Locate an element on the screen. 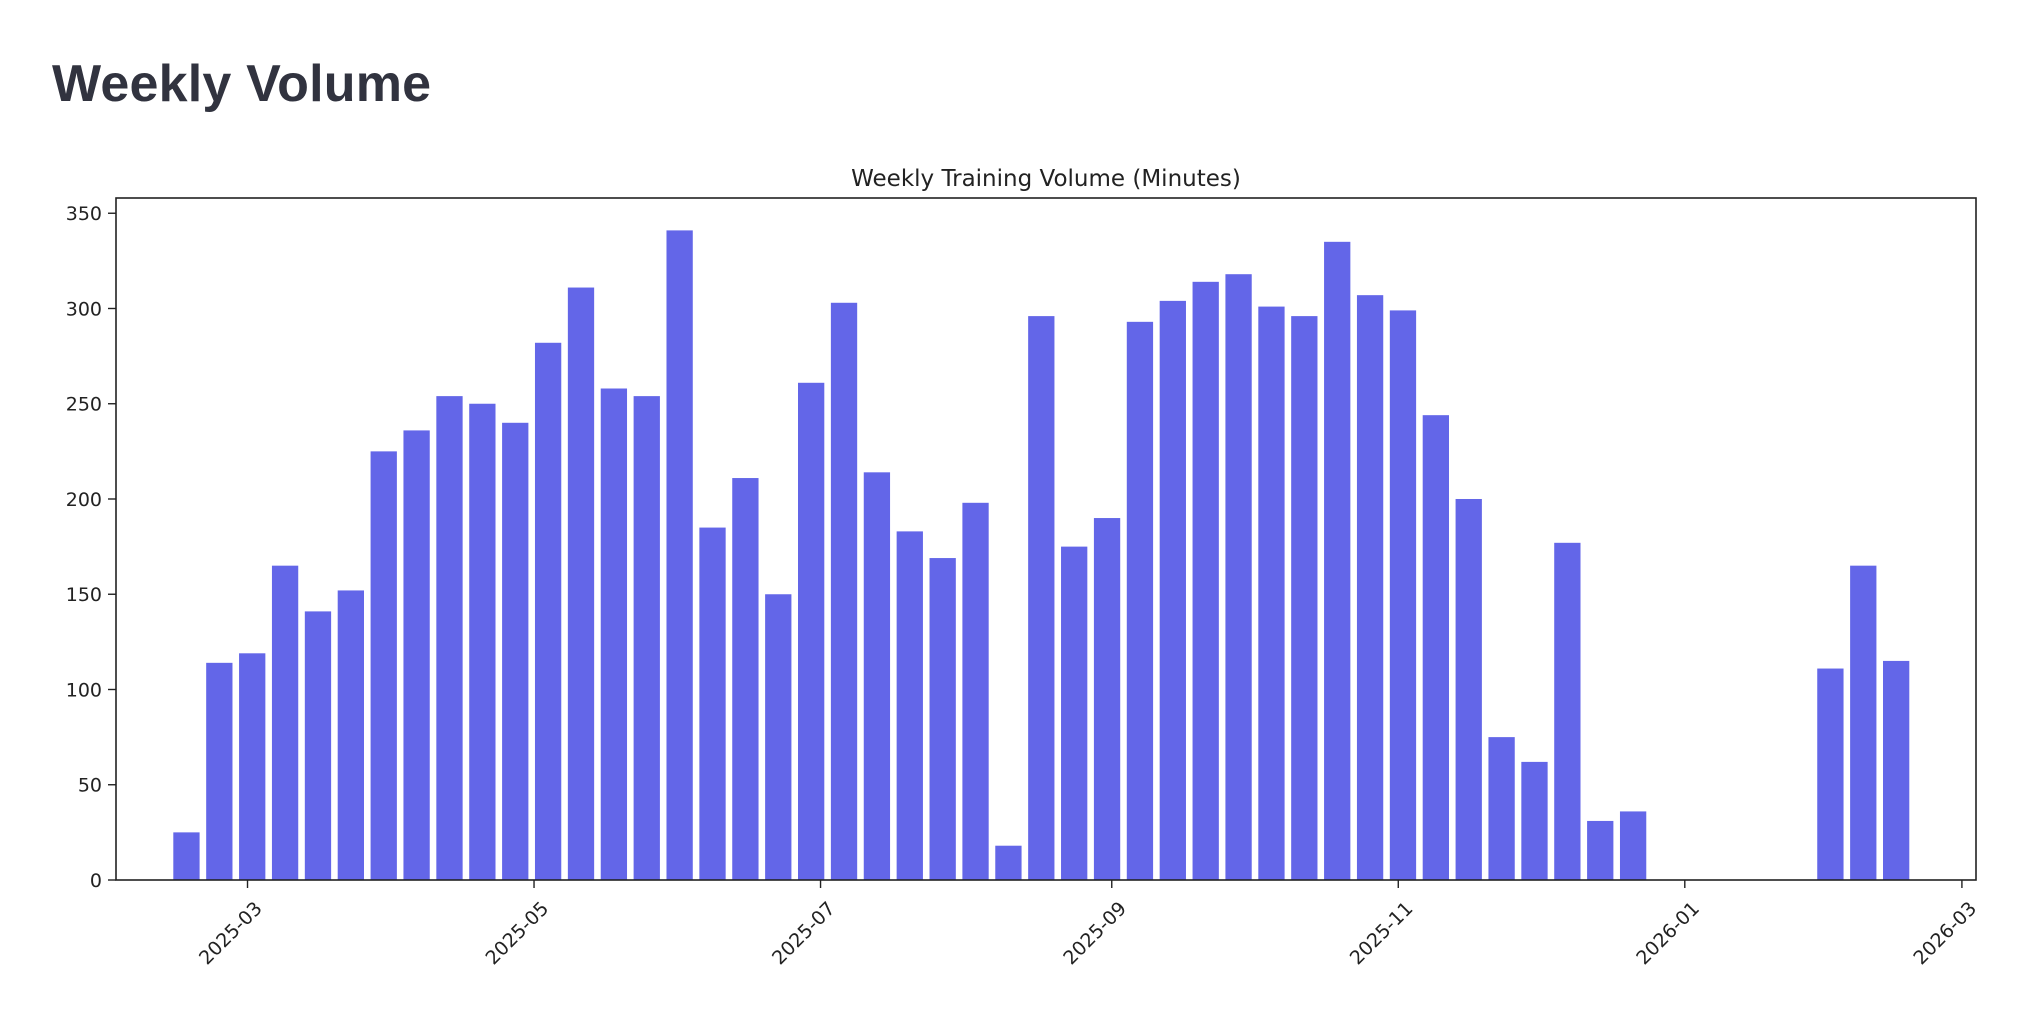 This screenshot has height=1032, width=2024. chart-title: Weekly Training Volume (Minutes) is located at coordinates (1046, 179).